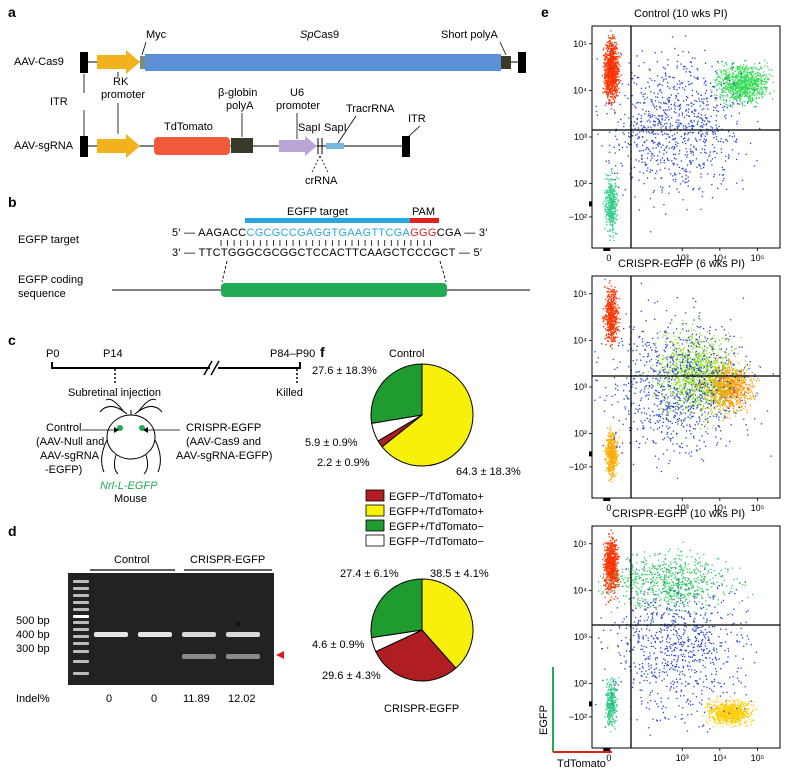  What do you see at coordinates (63, 428) in the screenshot?
I see `control-label: Control` at bounding box center [63, 428].